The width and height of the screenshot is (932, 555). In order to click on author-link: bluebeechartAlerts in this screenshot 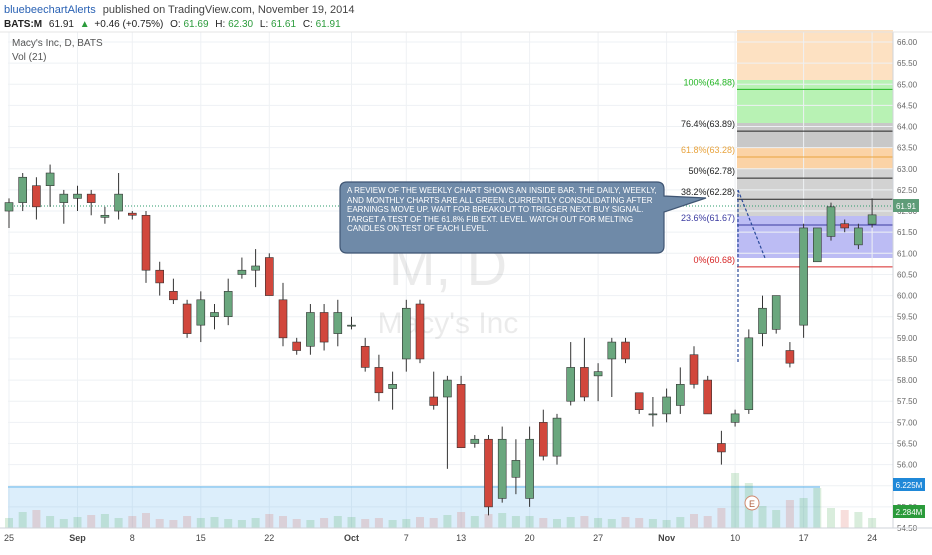, I will do `click(50, 10)`.